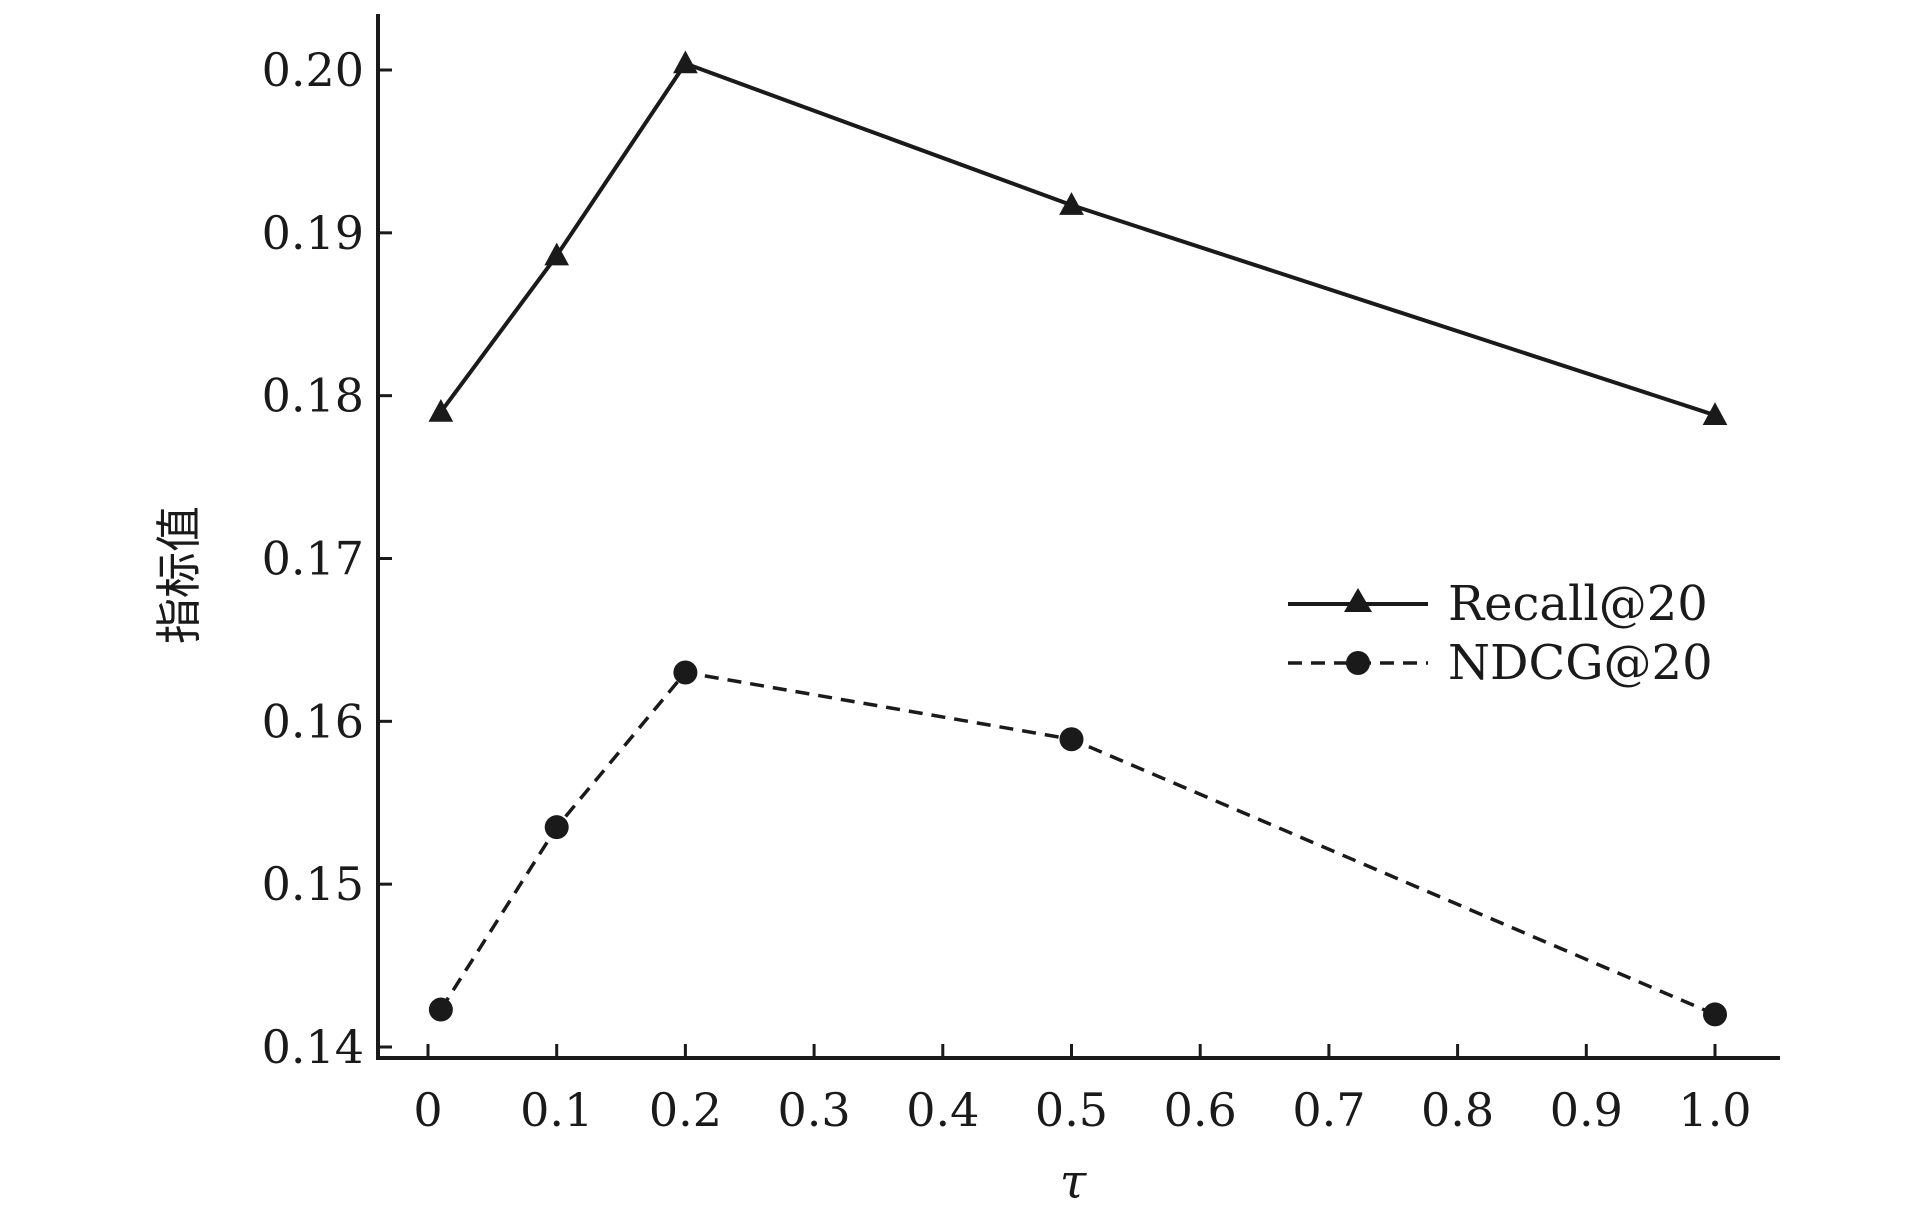  What do you see at coordinates (313, 233) in the screenshot?
I see `y-tick-label: 0.19` at bounding box center [313, 233].